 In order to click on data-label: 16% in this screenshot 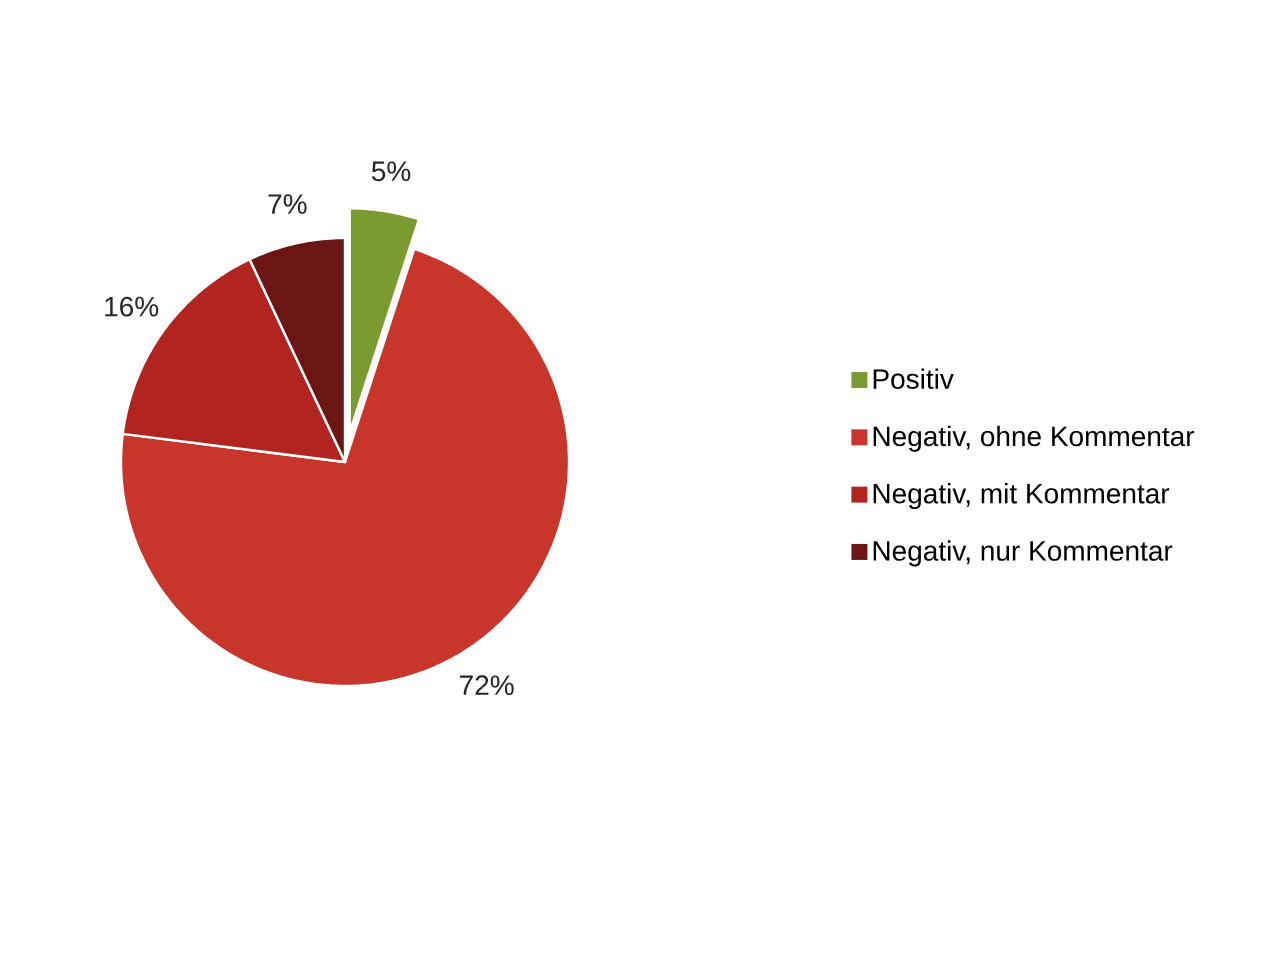, I will do `click(132, 306)`.